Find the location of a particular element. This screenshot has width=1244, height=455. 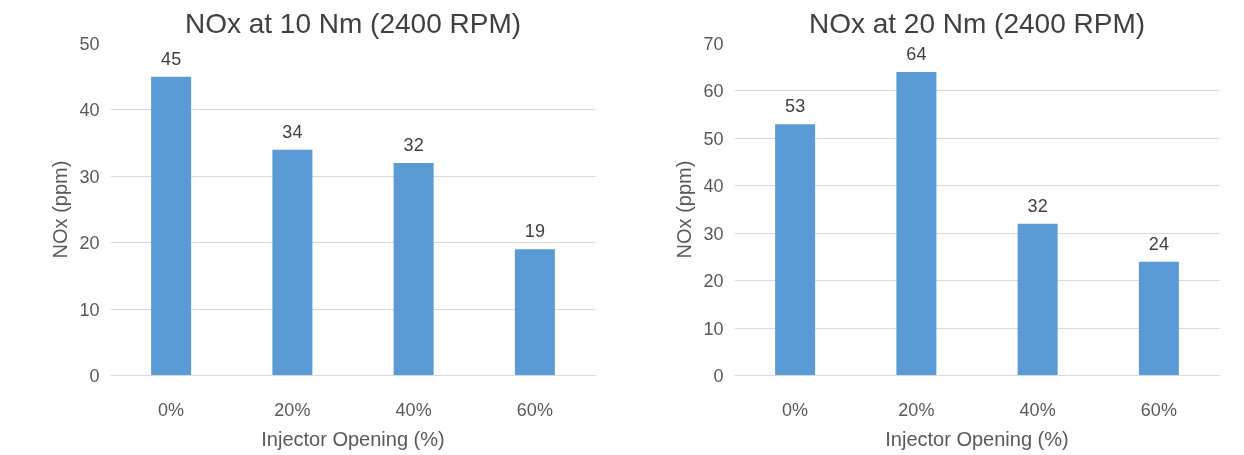

chart-title: NOx at 20 Nm (2400 RPM) is located at coordinates (977, 23).